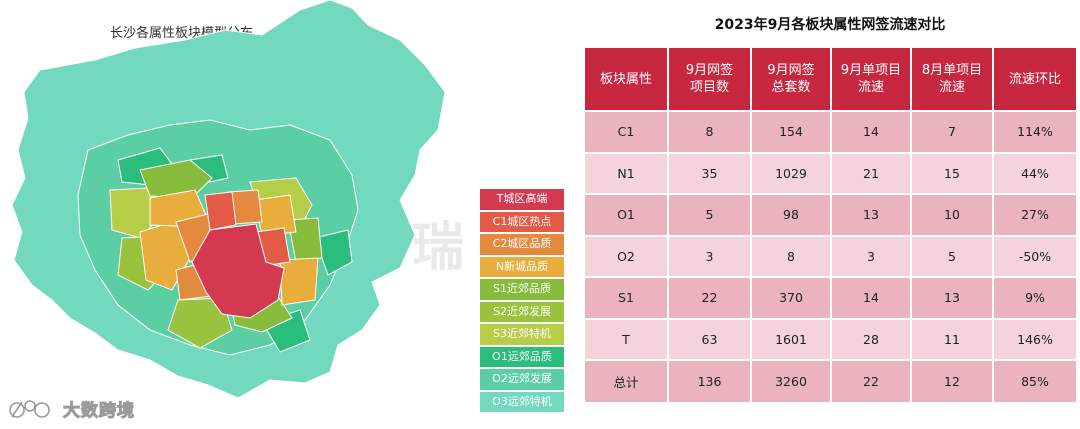  What do you see at coordinates (1034, 172) in the screenshot?
I see `table-cell: 44%` at bounding box center [1034, 172].